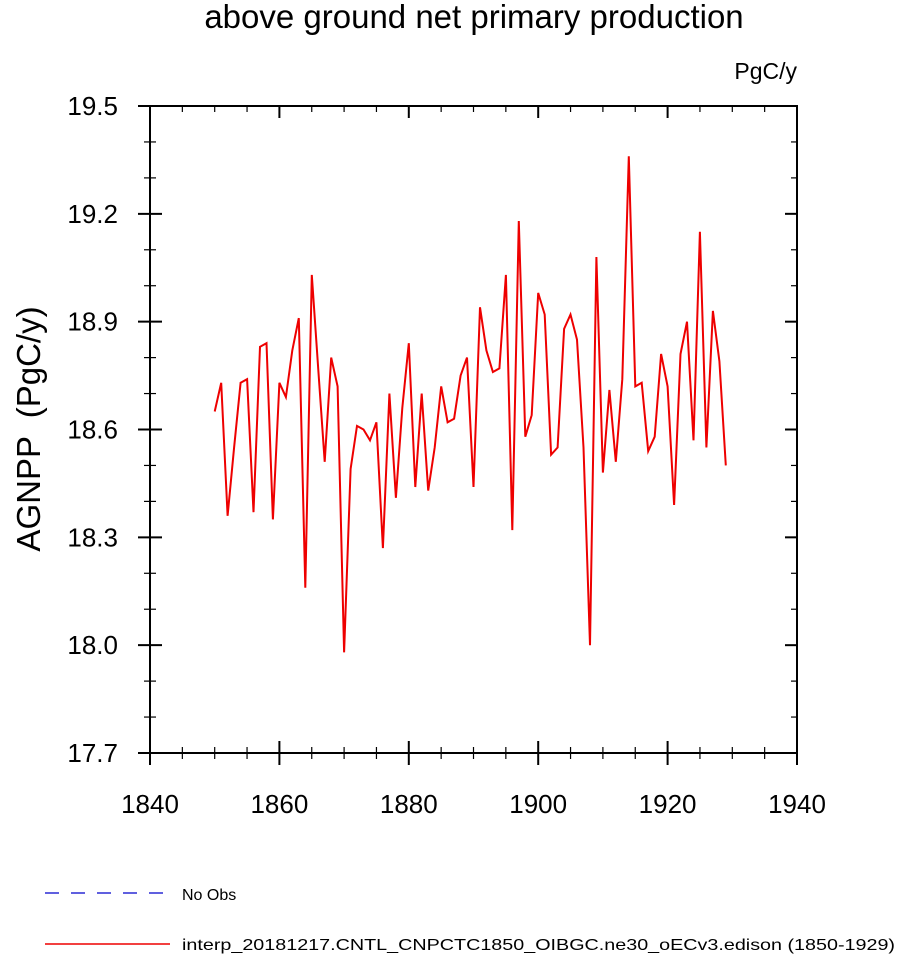 This screenshot has height=957, width=897. What do you see at coordinates (668, 804) in the screenshot?
I see `x-tick-label: 1920` at bounding box center [668, 804].